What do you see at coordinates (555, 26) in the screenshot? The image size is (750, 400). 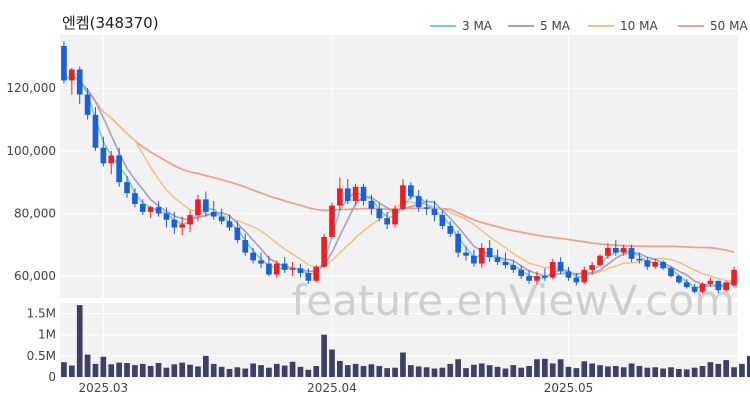 I see `legend-label: 5 MA` at bounding box center [555, 26].